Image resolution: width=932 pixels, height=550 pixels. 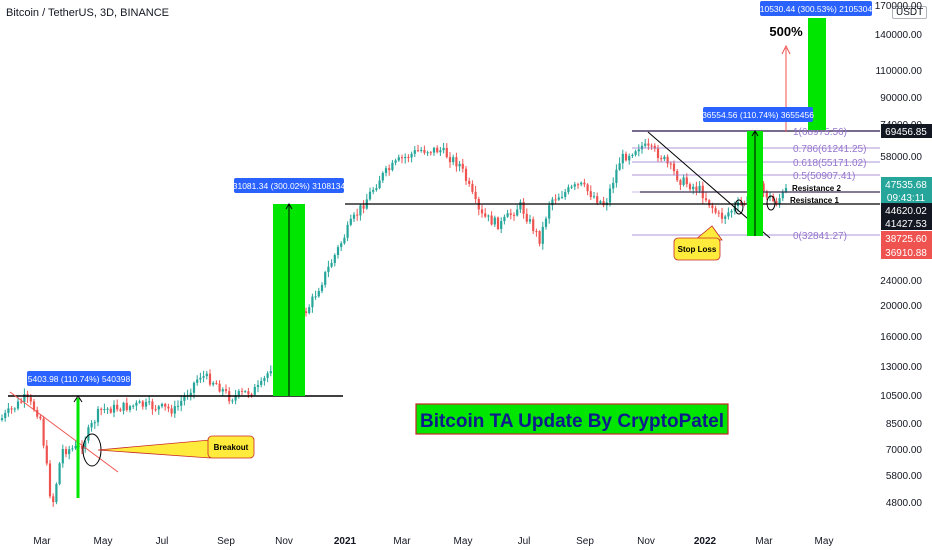 What do you see at coordinates (524, 541) in the screenshot?
I see `x-tick-label: Jul` at bounding box center [524, 541].